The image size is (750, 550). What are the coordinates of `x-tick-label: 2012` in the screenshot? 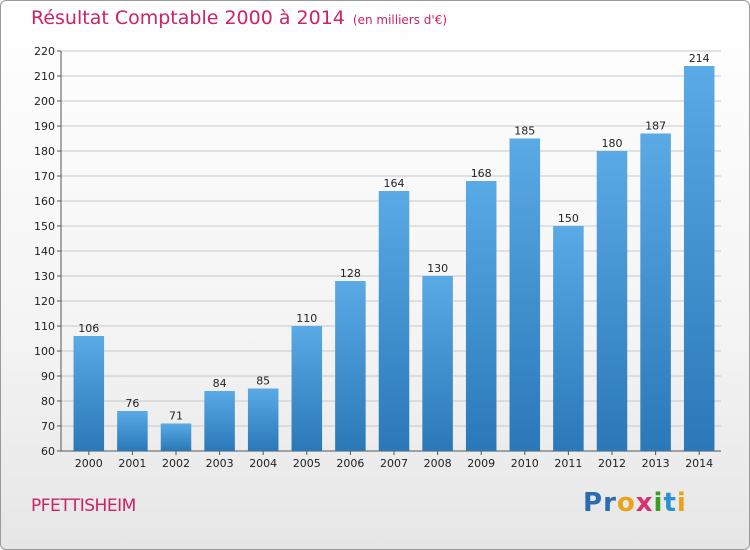 It's located at (612, 463).